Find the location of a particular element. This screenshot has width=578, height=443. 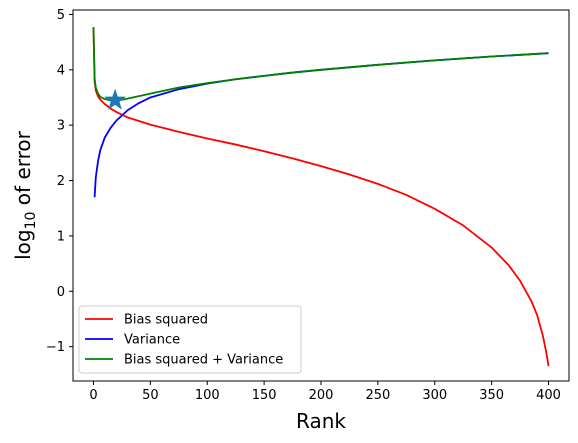

y-axis-title-base: log is located at coordinates (23, 244).